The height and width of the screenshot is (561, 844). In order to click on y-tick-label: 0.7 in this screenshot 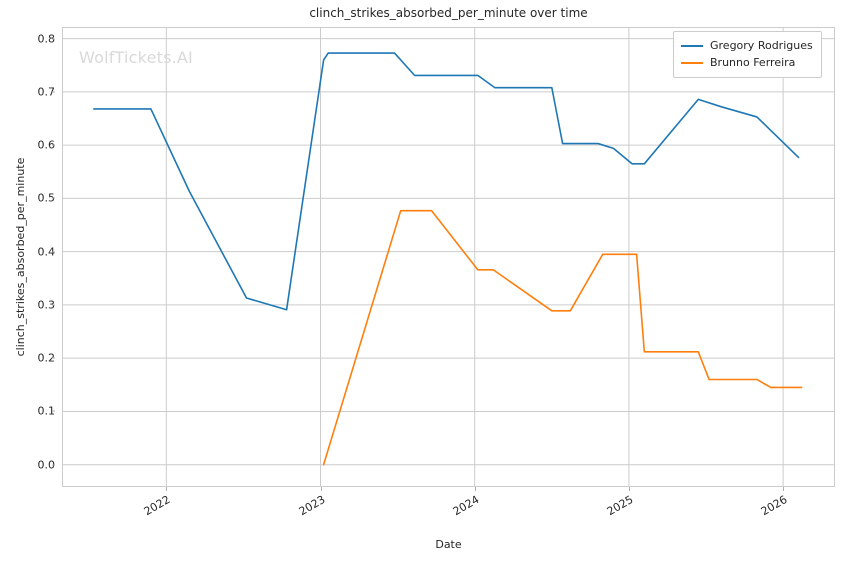, I will do `click(46, 92)`.